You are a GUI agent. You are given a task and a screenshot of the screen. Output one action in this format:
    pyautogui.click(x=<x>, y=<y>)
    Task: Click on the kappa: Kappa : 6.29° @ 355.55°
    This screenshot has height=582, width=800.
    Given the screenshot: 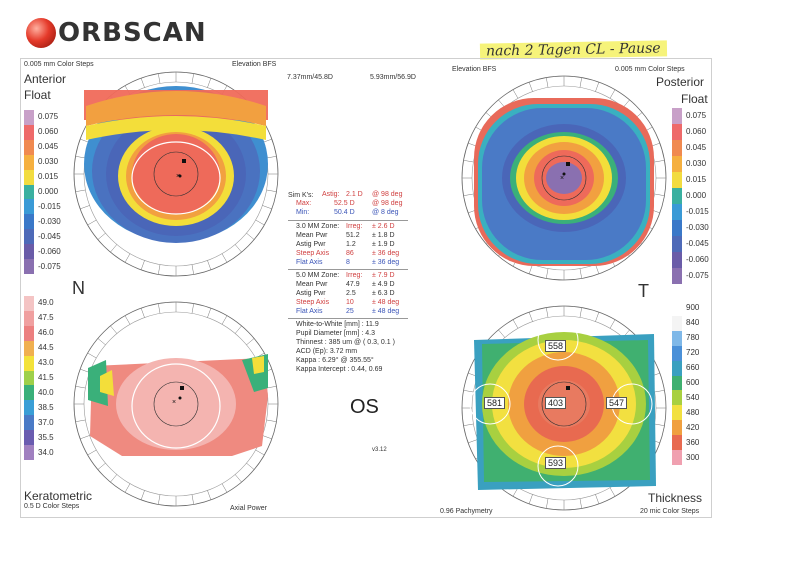 What is the action you would take?
    pyautogui.click(x=335, y=360)
    